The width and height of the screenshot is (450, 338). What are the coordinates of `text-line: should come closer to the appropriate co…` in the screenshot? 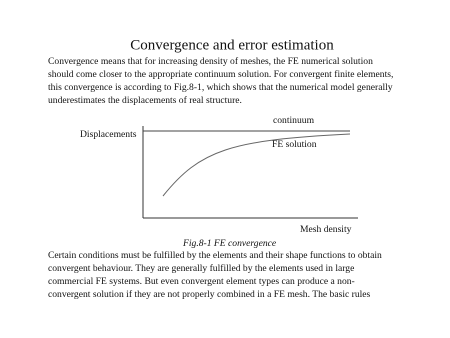 It's located at (220, 74).